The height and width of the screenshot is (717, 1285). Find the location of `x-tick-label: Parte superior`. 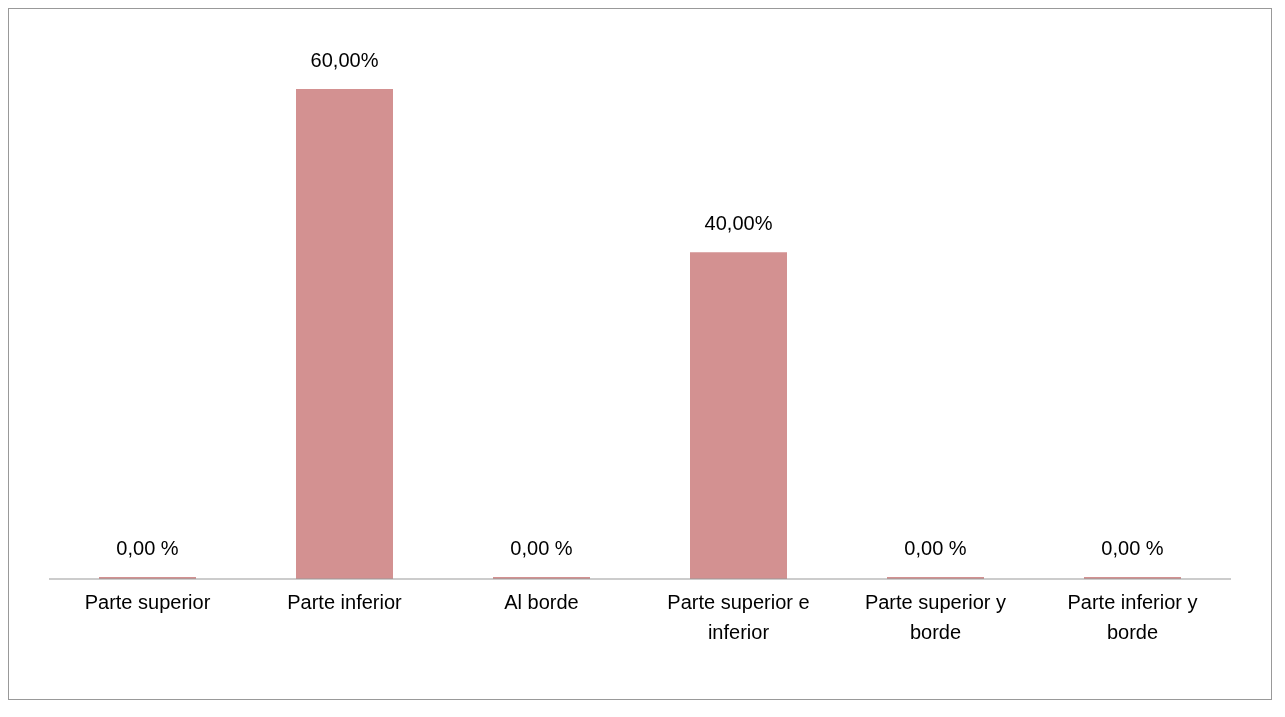

x-tick-label: Parte superior is located at coordinates (147, 602).